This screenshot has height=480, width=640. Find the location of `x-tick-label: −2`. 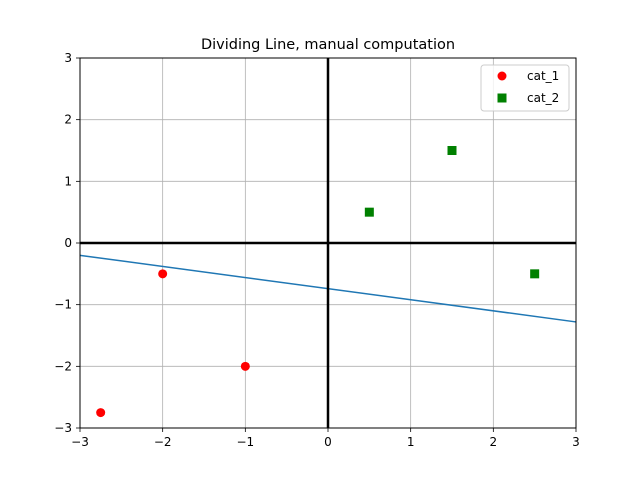

x-tick-label: −2 is located at coordinates (163, 442).